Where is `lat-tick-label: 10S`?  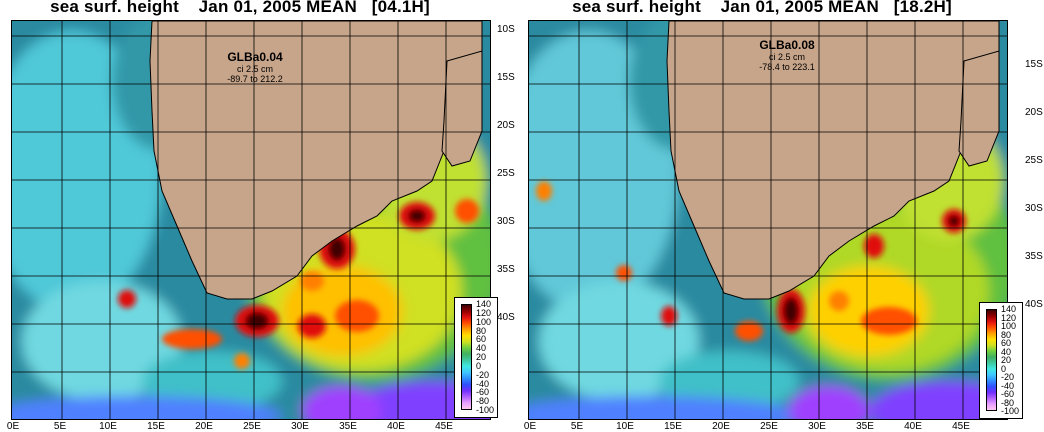 lat-tick-label: 10S is located at coordinates (506, 29).